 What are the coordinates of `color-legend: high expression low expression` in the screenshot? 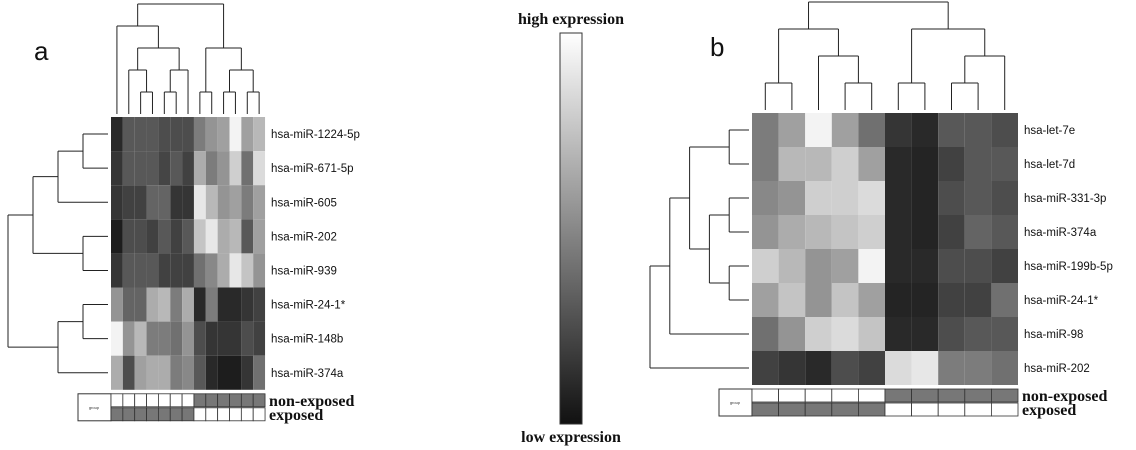 It's located at (571, 228).